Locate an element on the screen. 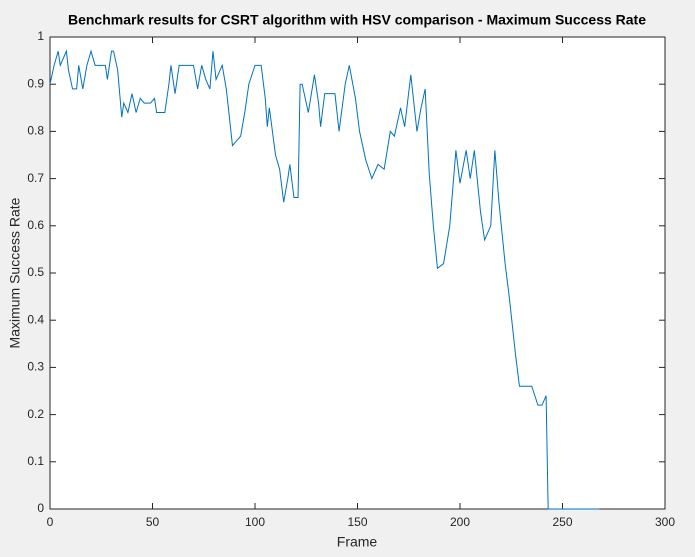  x-axis-label: Frame is located at coordinates (357, 542).